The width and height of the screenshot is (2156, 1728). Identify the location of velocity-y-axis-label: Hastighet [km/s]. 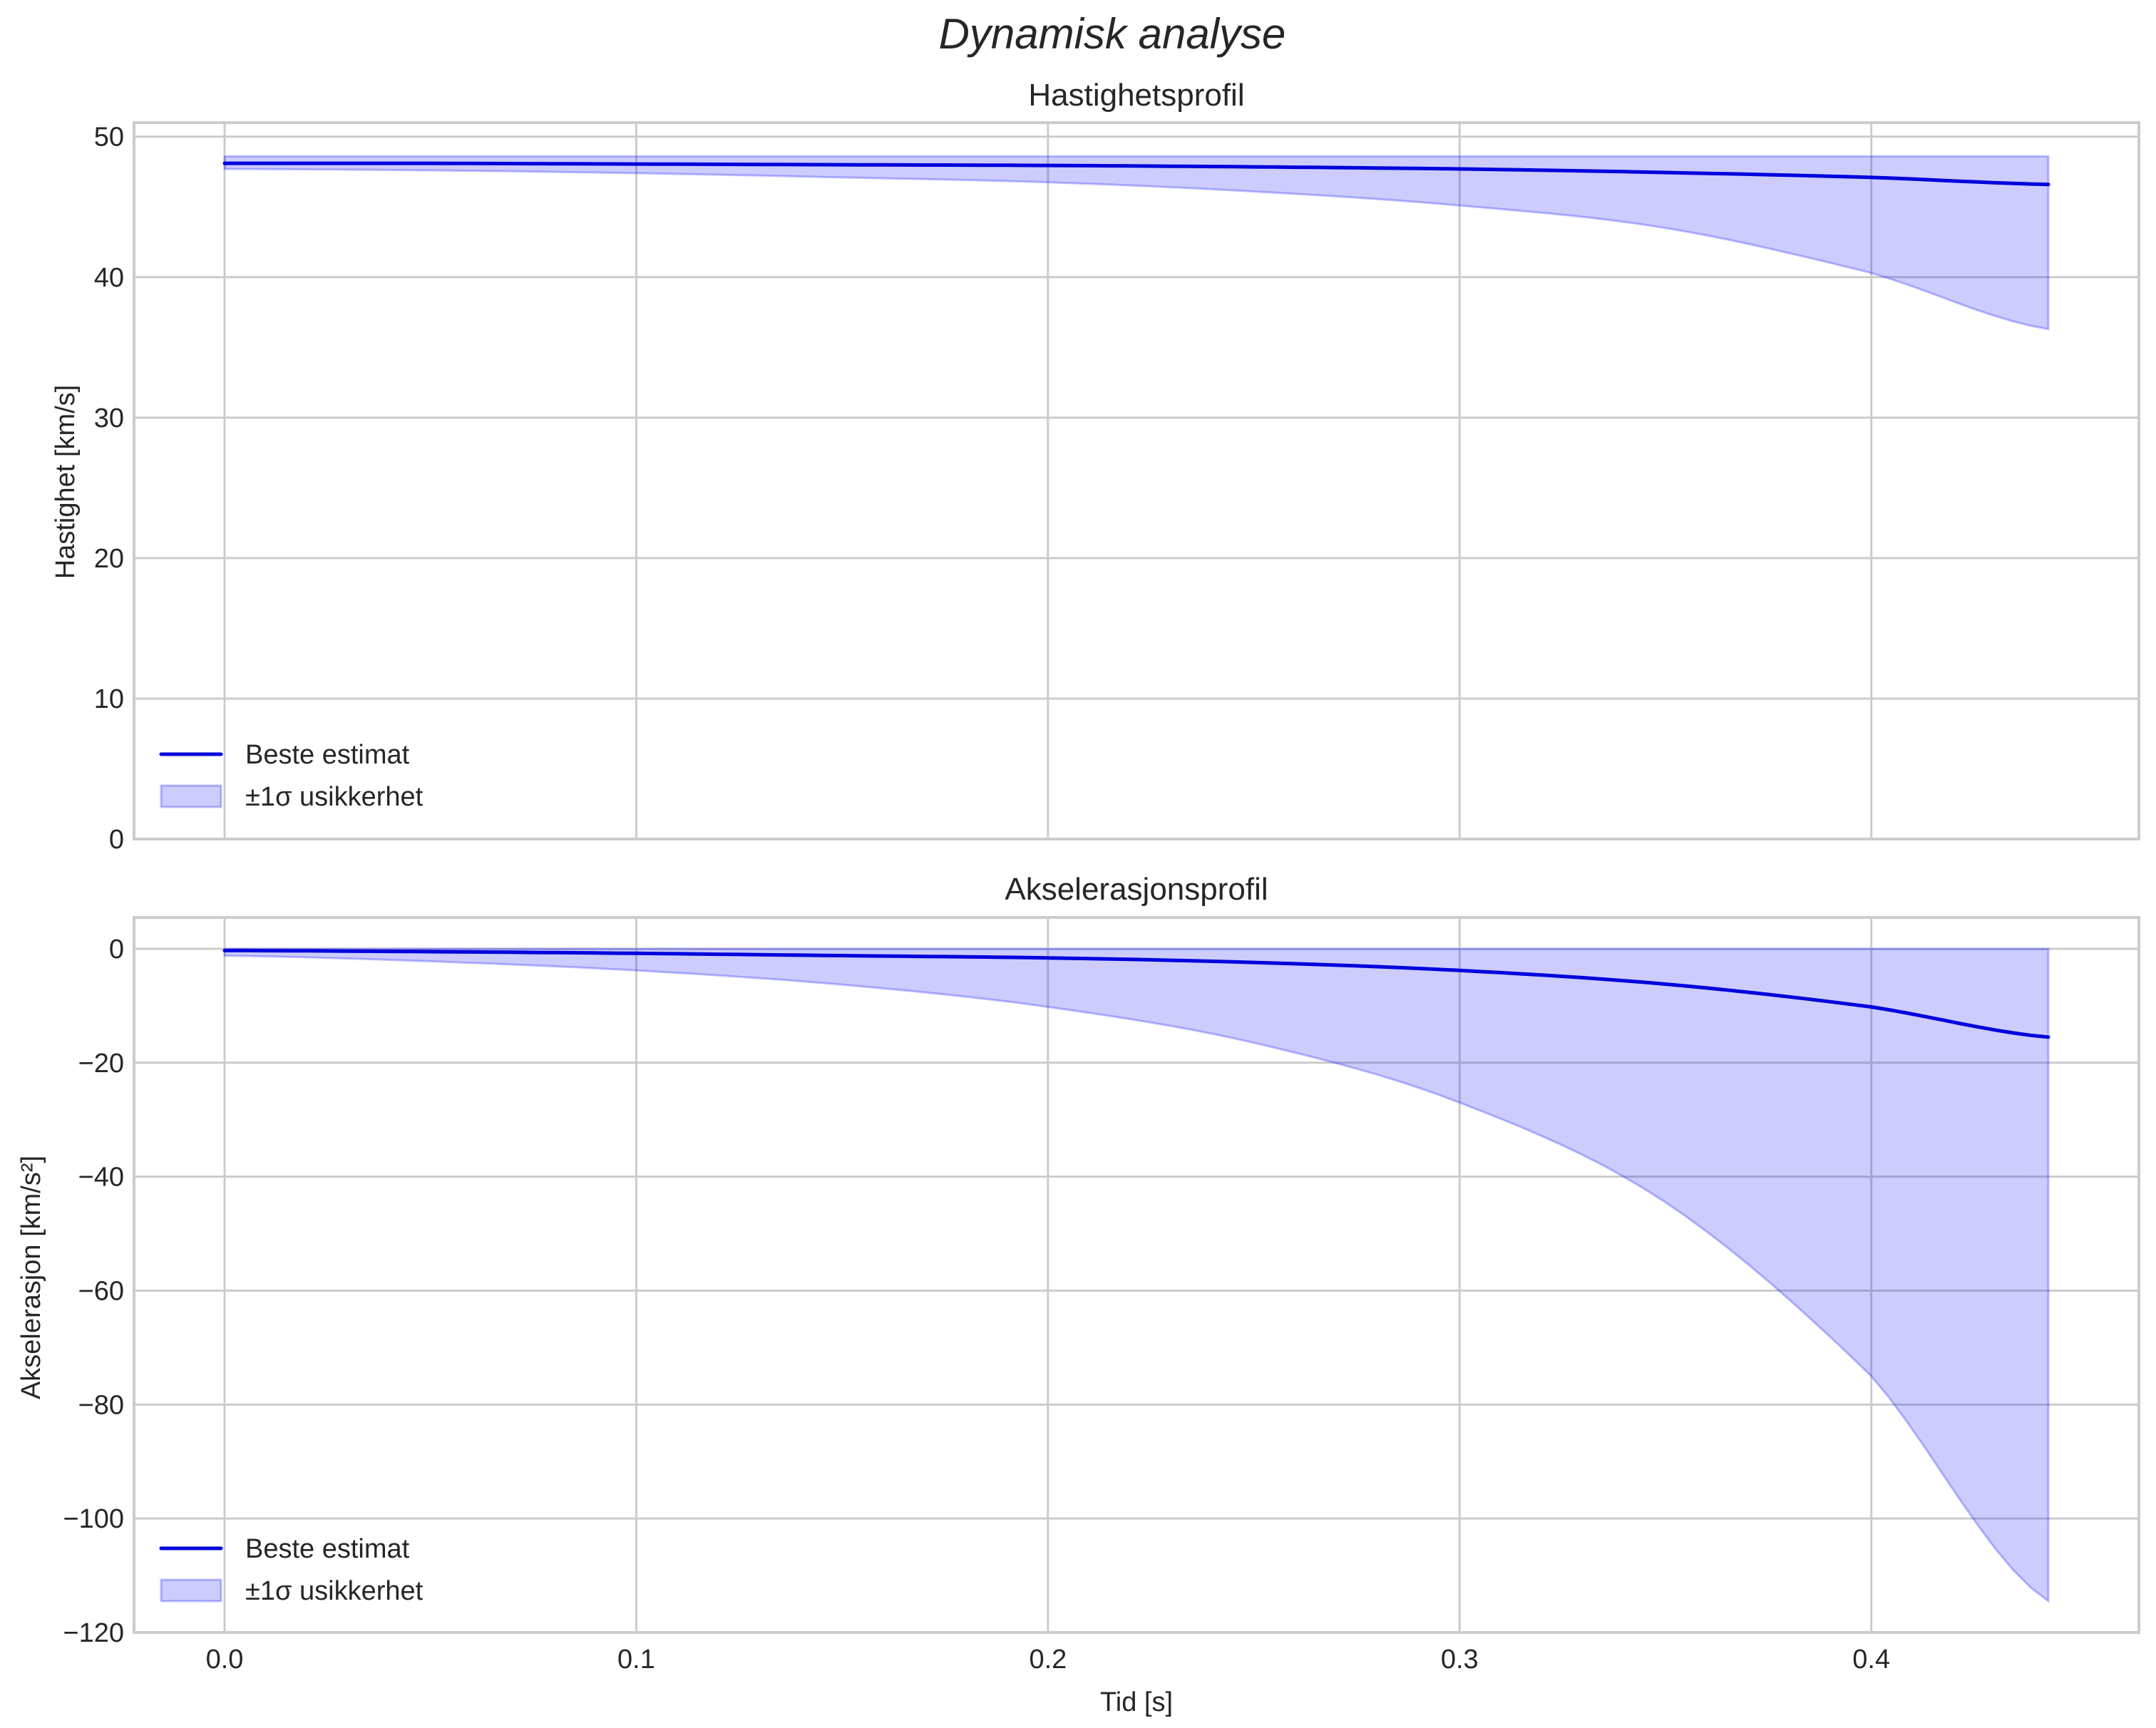
(66, 482).